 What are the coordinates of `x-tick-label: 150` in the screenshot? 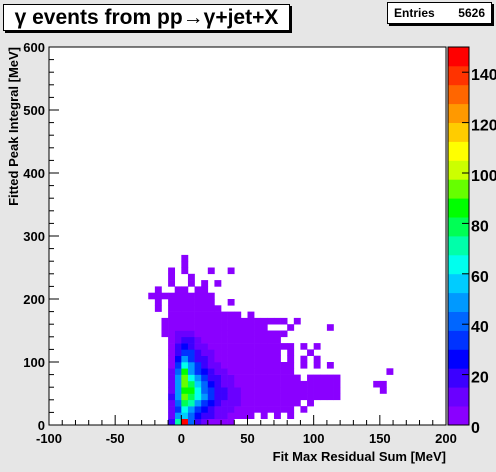 It's located at (380, 438).